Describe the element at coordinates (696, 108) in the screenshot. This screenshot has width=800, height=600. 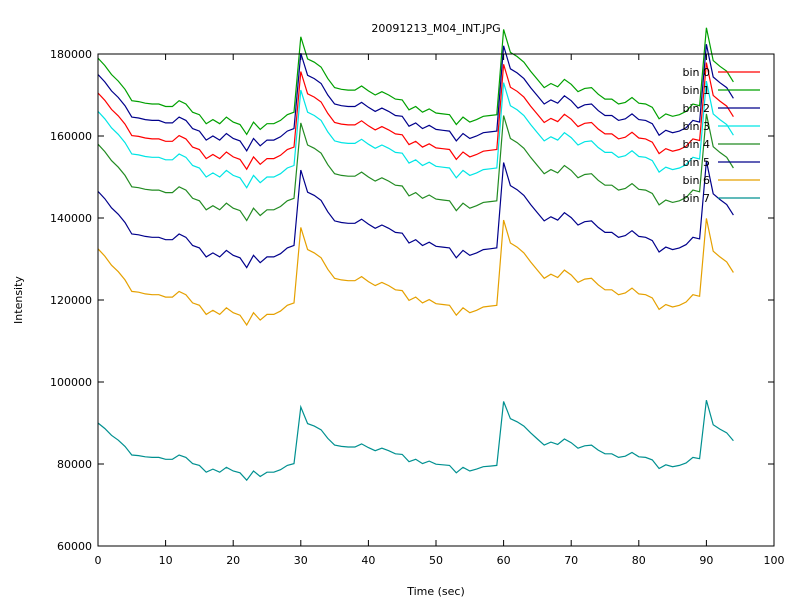
I see `legend-label: bin 2` at that location.